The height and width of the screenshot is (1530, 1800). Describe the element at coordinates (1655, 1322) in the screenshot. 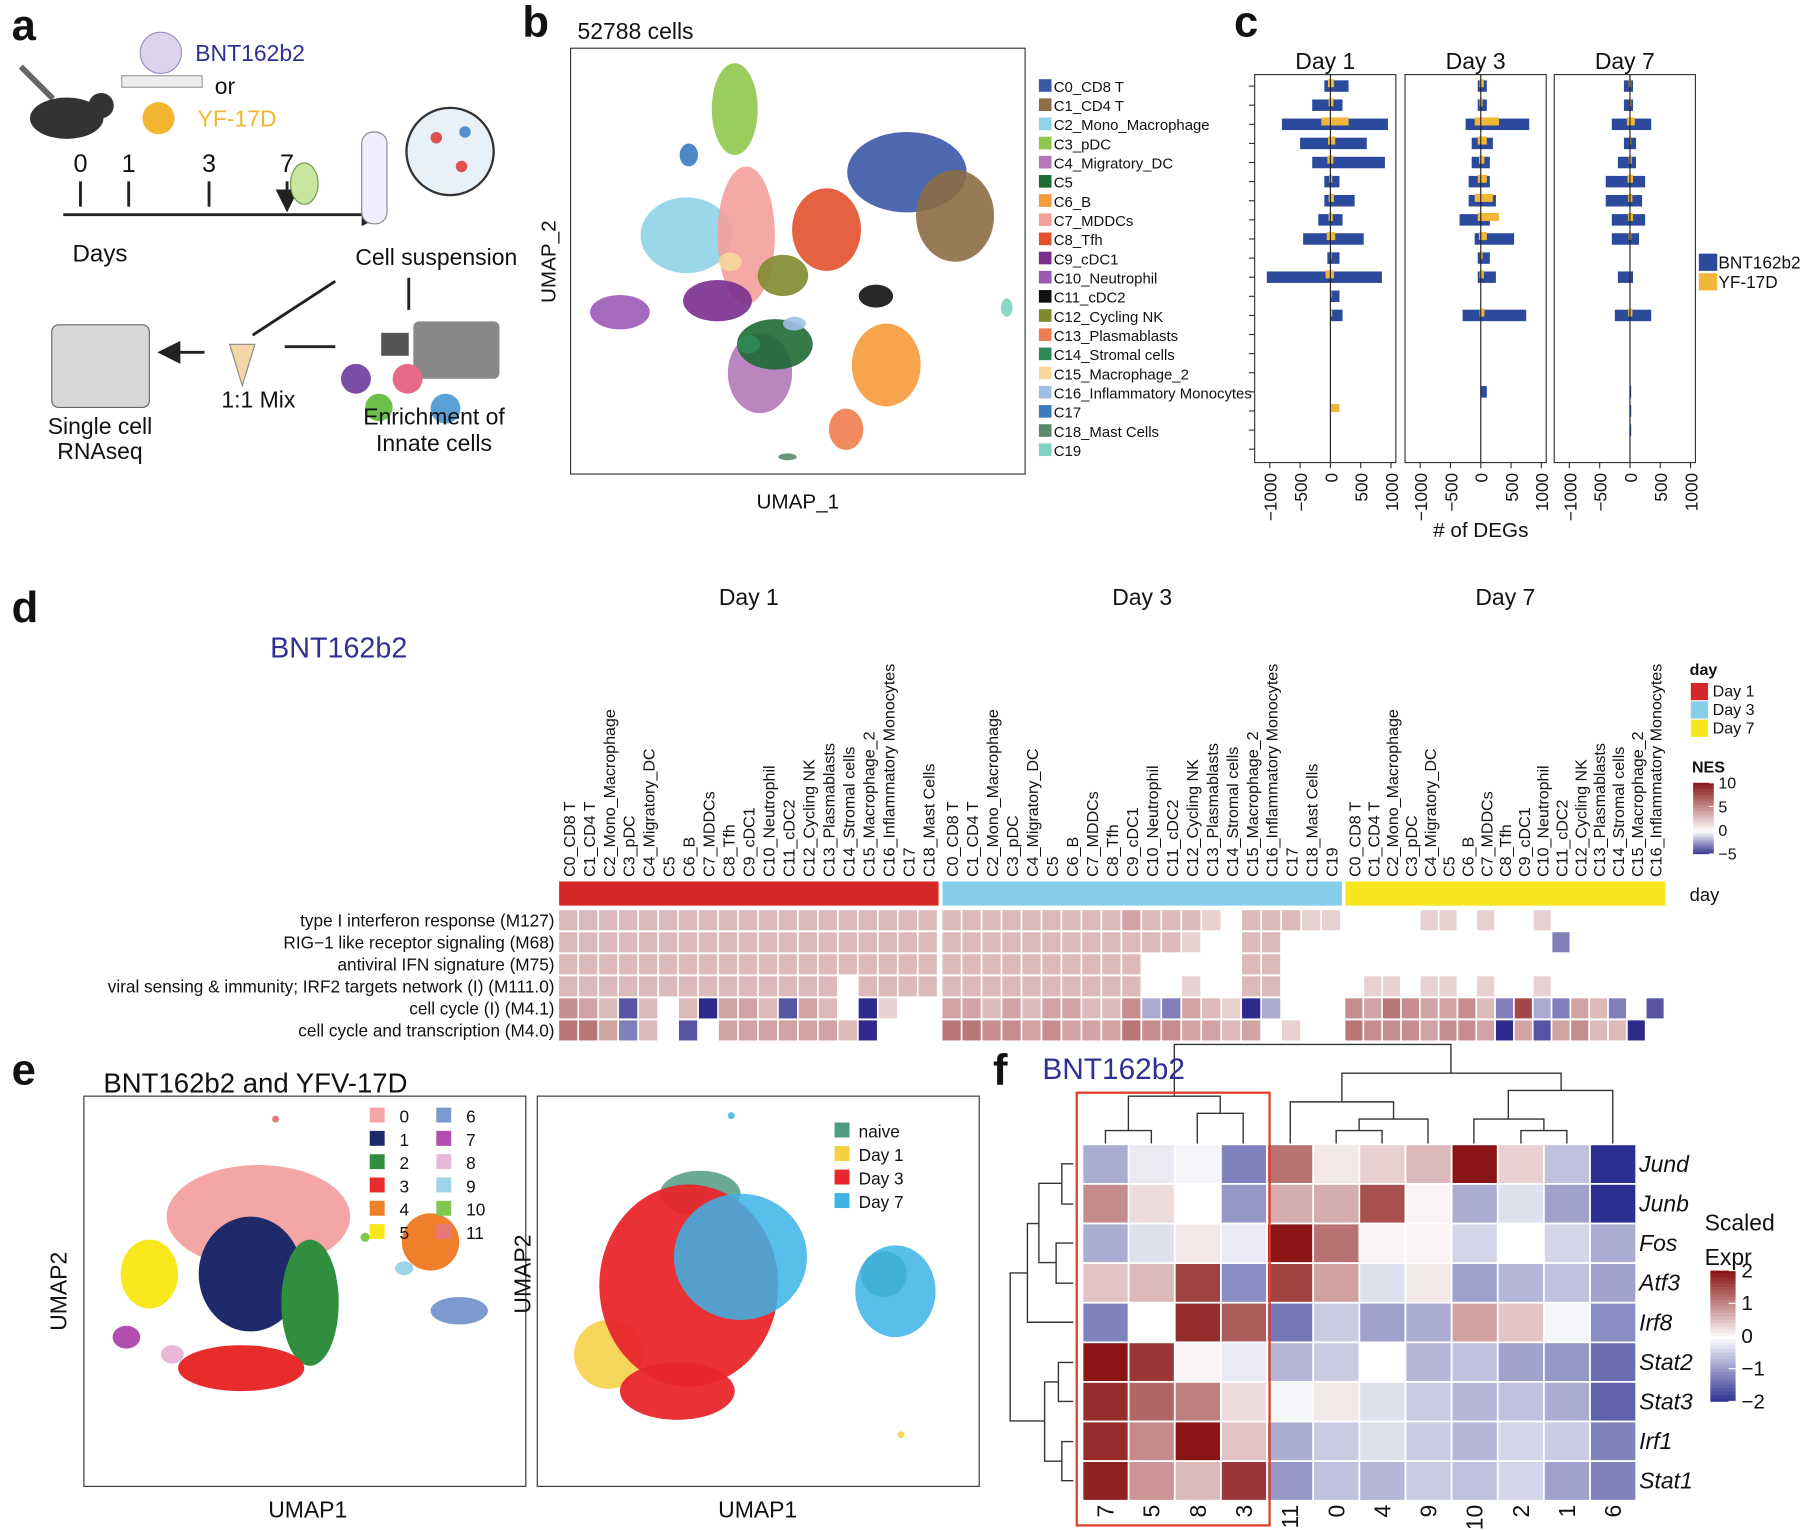

I see `row-label: Irf8` at that location.